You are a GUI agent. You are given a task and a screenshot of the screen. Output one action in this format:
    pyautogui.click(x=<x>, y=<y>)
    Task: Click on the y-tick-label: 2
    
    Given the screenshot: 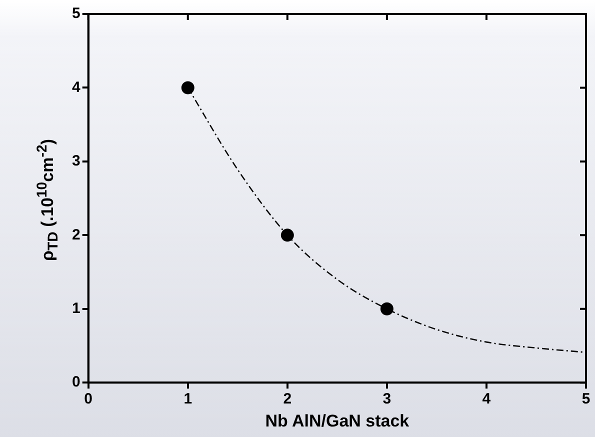 What is the action you would take?
    pyautogui.click(x=76, y=235)
    